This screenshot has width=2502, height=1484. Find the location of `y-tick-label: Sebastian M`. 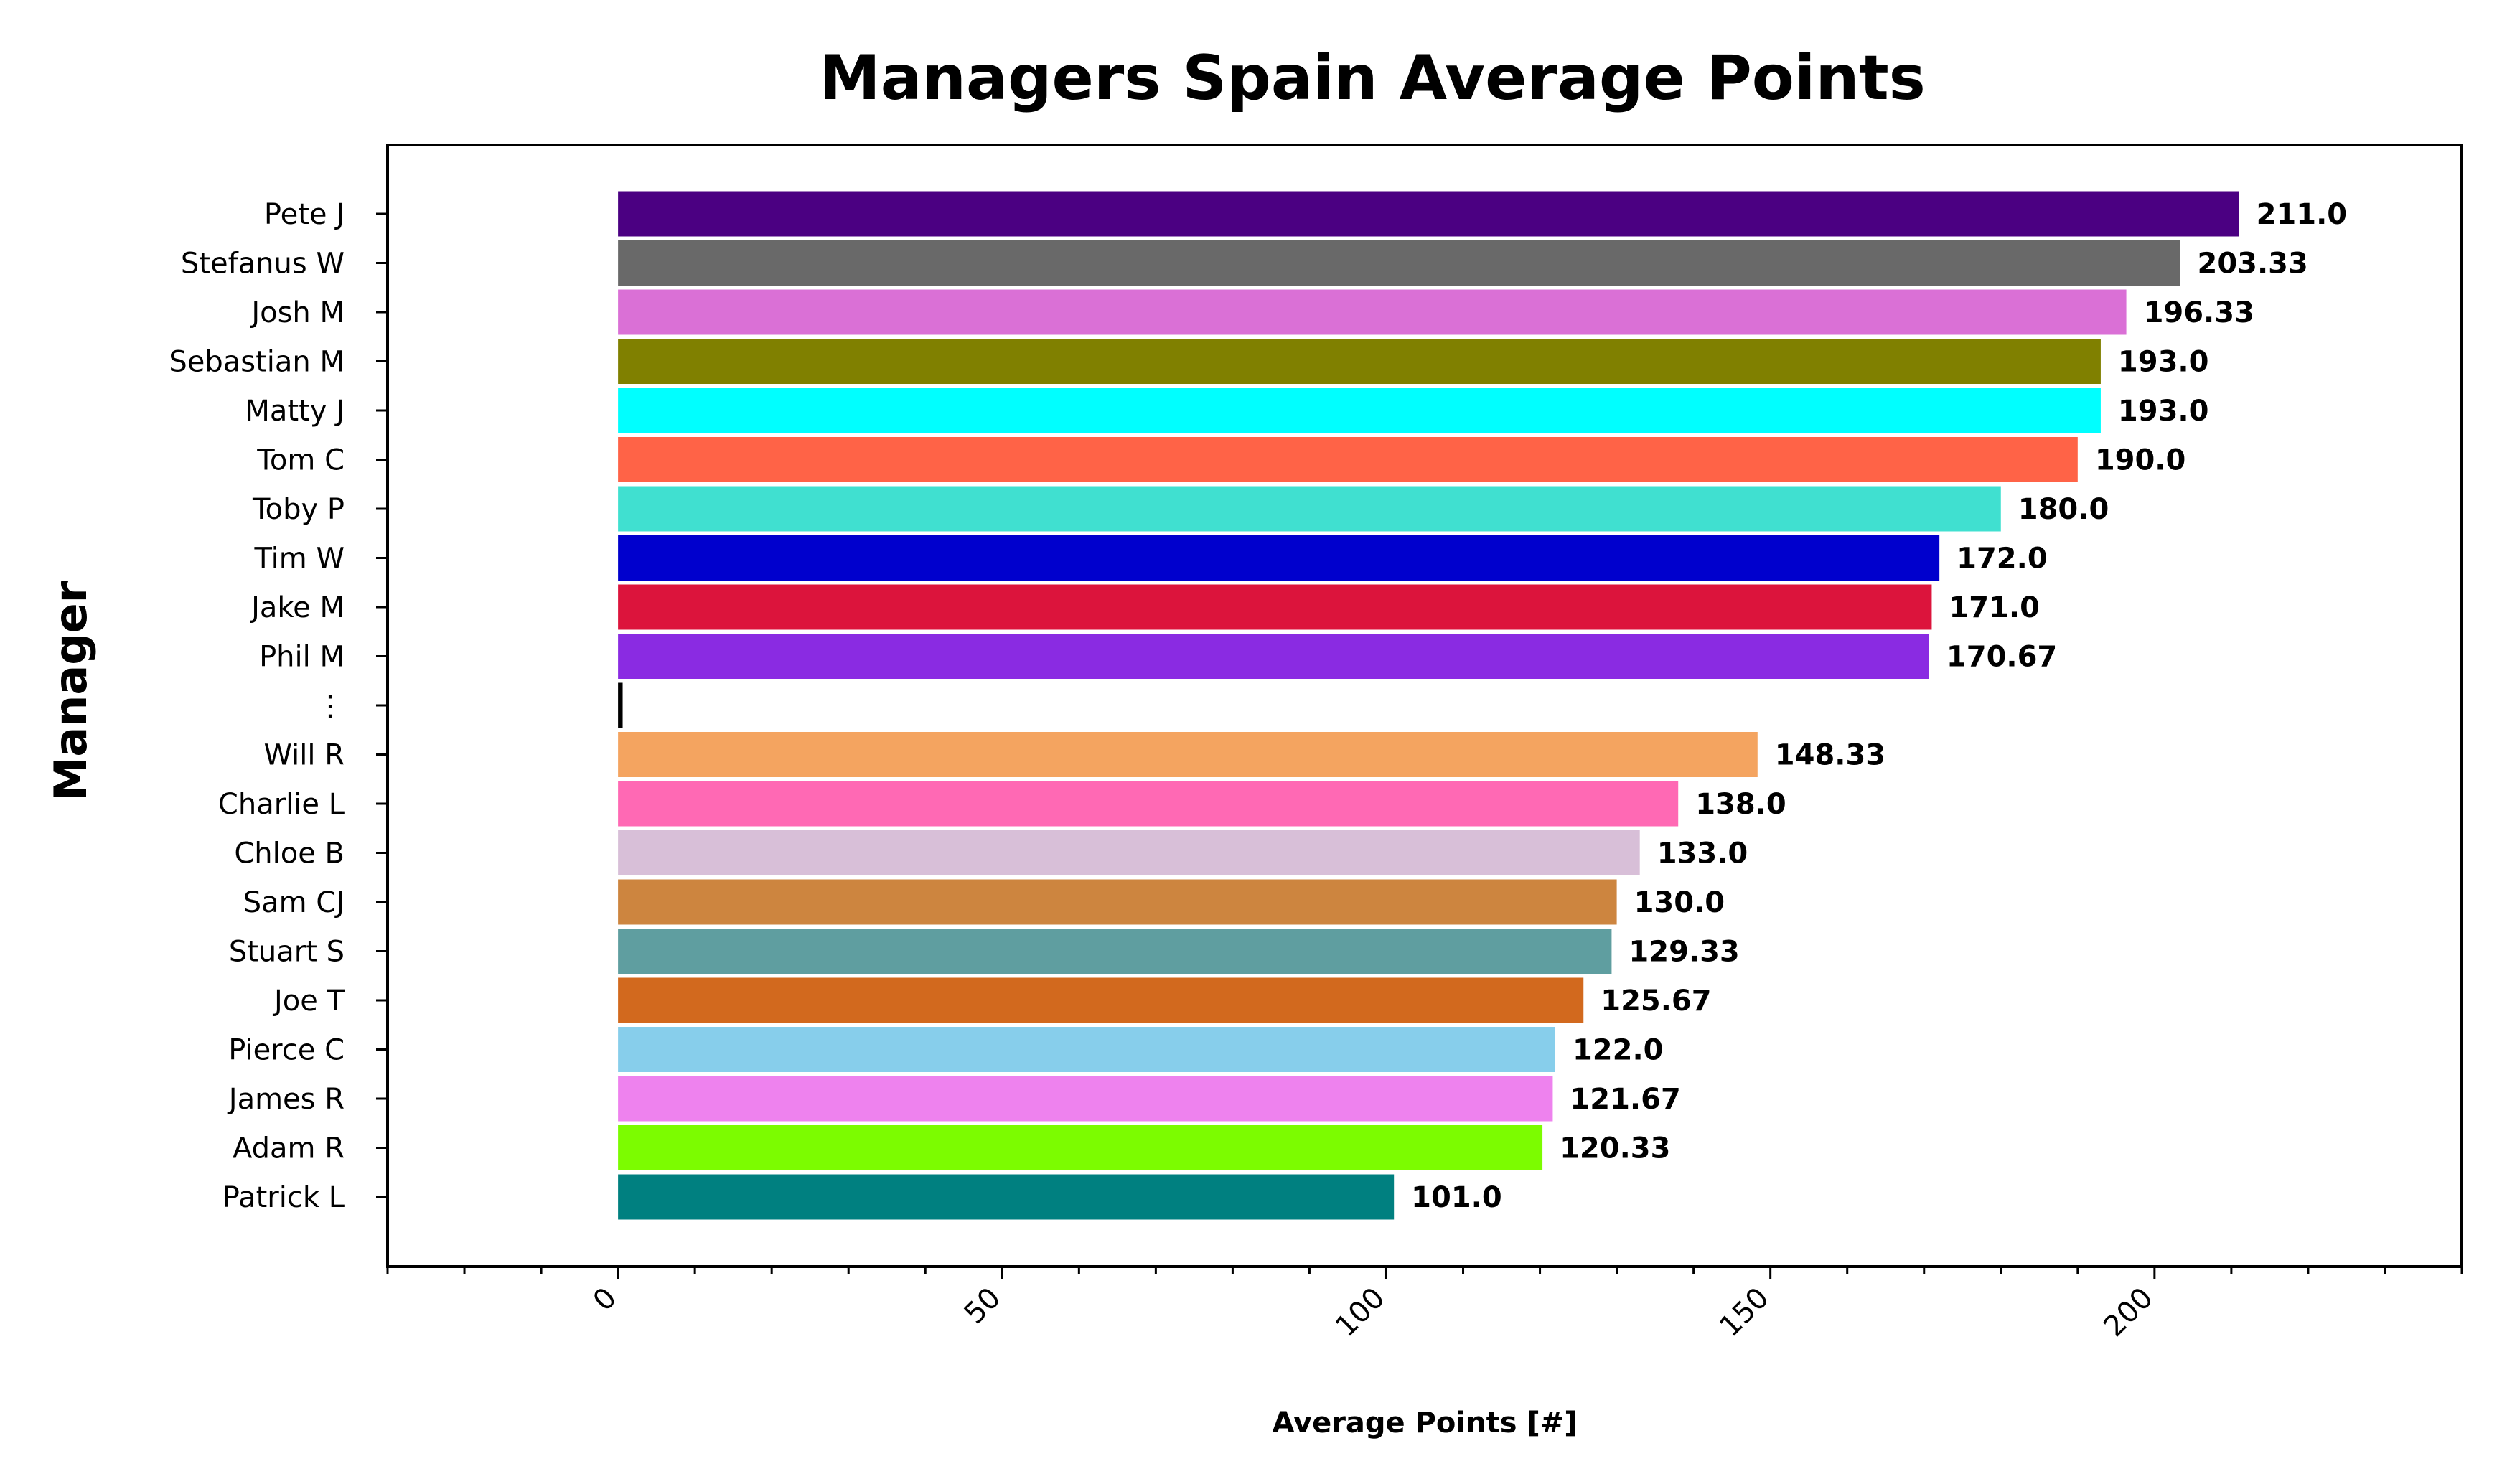

y-tick-label: Sebastian M is located at coordinates (257, 362).